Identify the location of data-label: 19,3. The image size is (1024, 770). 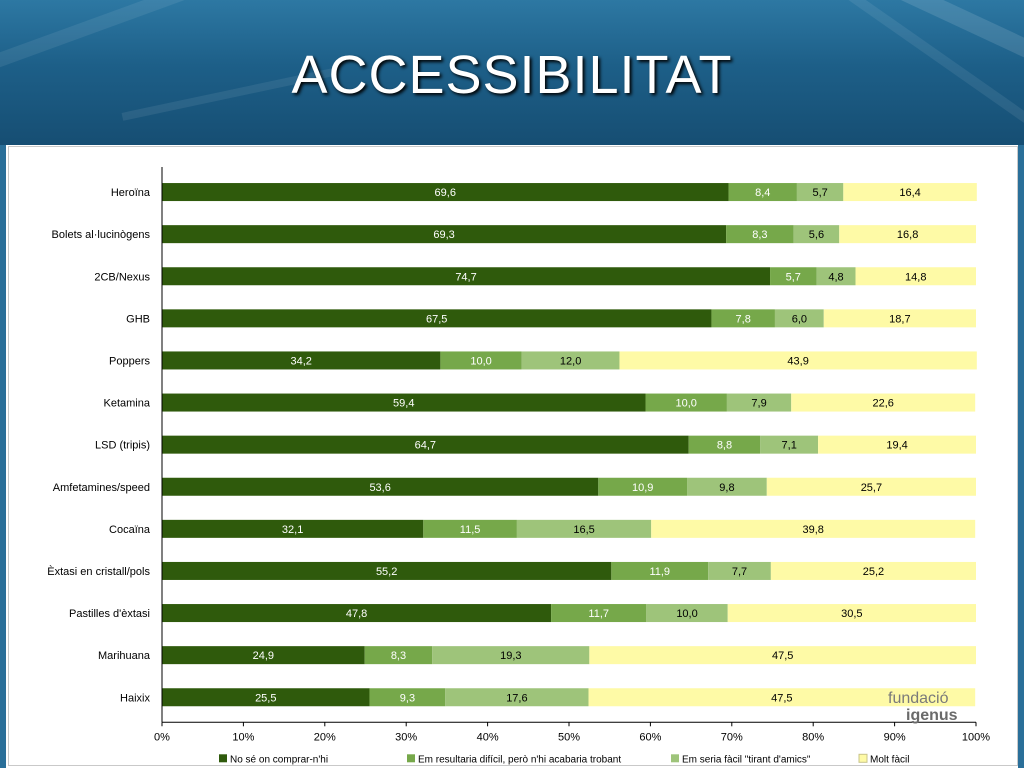
(510, 656).